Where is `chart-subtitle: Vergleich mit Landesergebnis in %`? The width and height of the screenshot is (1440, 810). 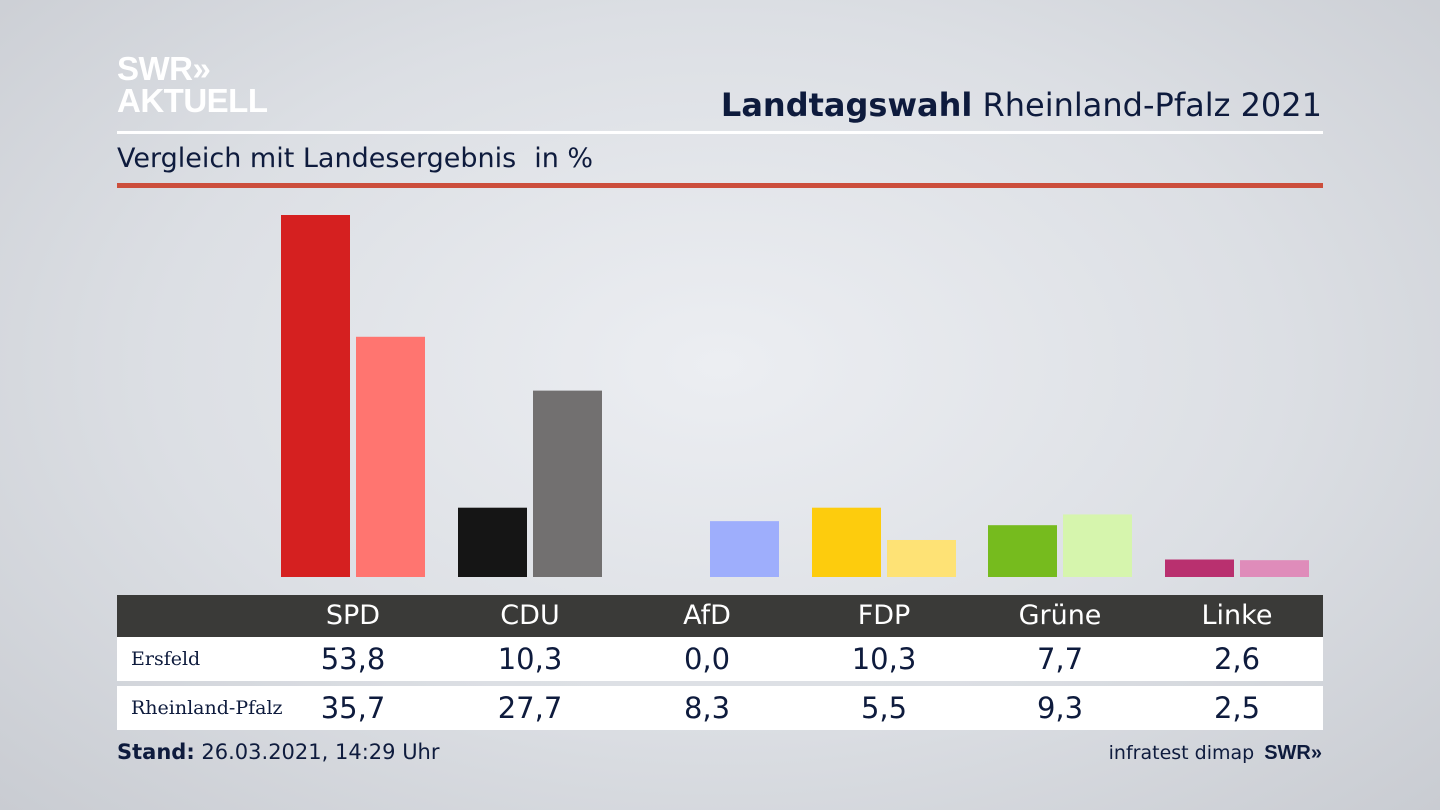
chart-subtitle: Vergleich mit Landesergebnis in % is located at coordinates (355, 158).